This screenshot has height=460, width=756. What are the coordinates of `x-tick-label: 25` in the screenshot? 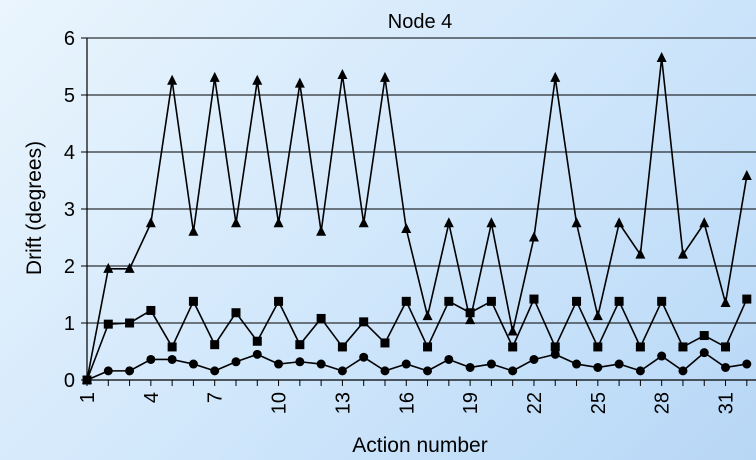 It's located at (599, 403).